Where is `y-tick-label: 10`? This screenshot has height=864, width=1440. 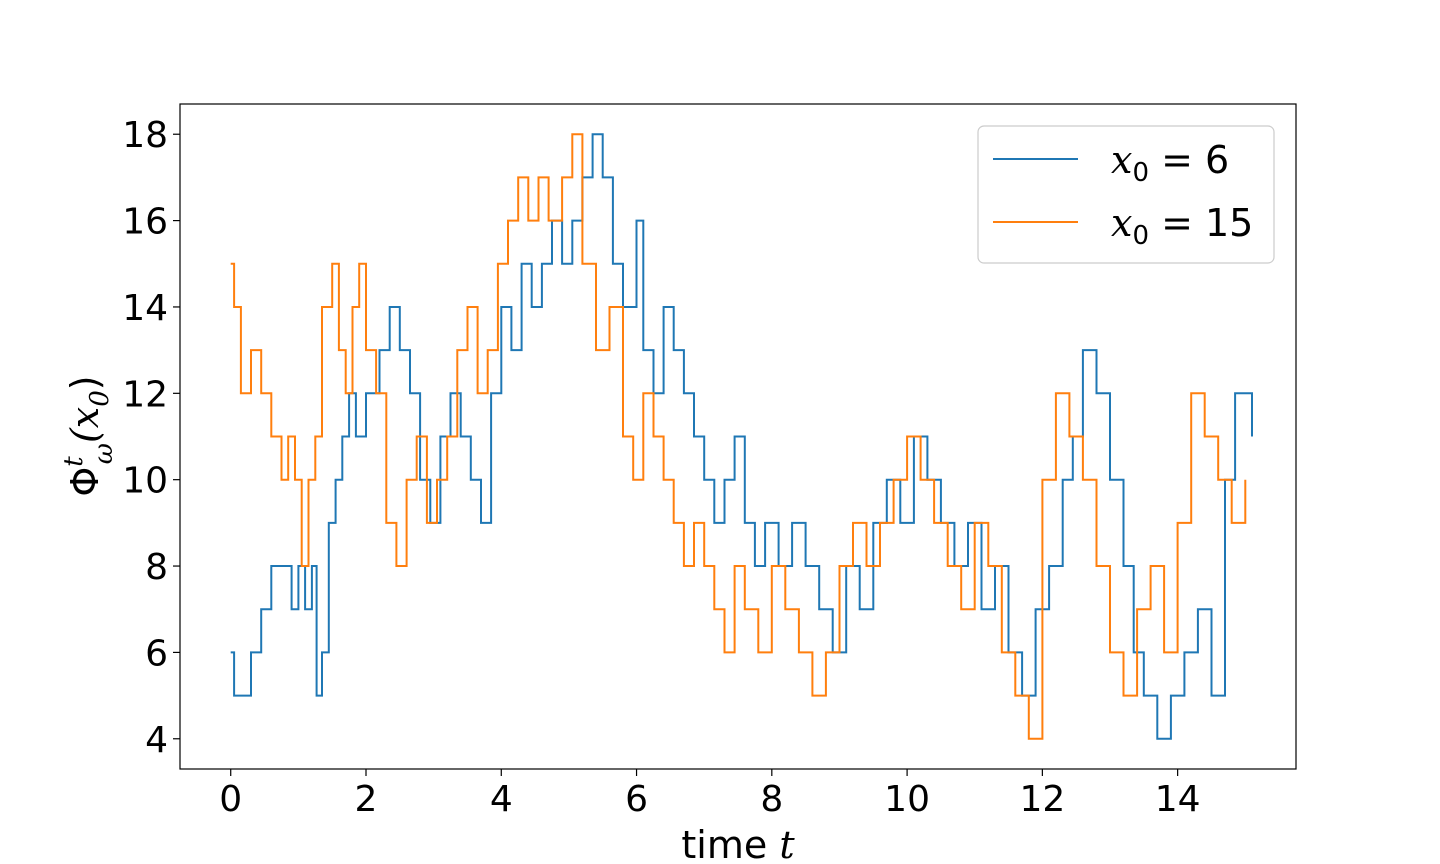
y-tick-label: 10 is located at coordinates (145, 481).